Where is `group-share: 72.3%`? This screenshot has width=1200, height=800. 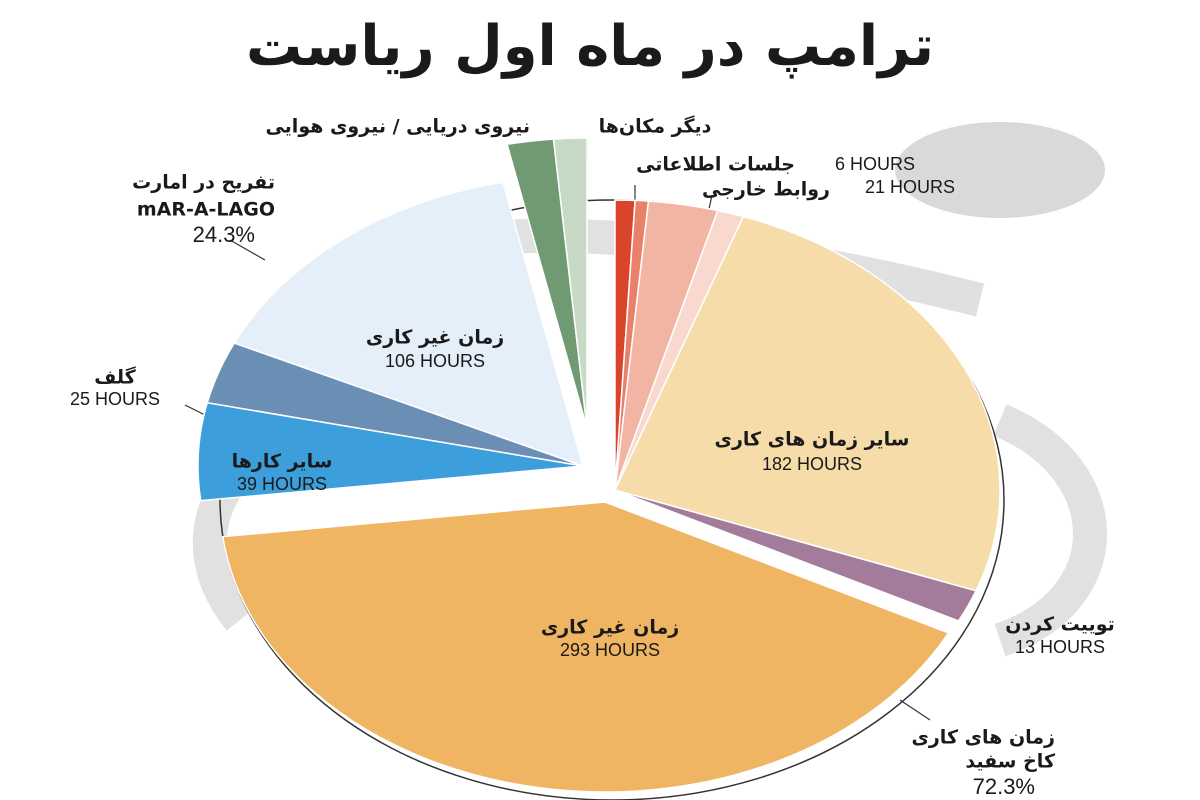
group-share: 72.3% is located at coordinates (1004, 786).